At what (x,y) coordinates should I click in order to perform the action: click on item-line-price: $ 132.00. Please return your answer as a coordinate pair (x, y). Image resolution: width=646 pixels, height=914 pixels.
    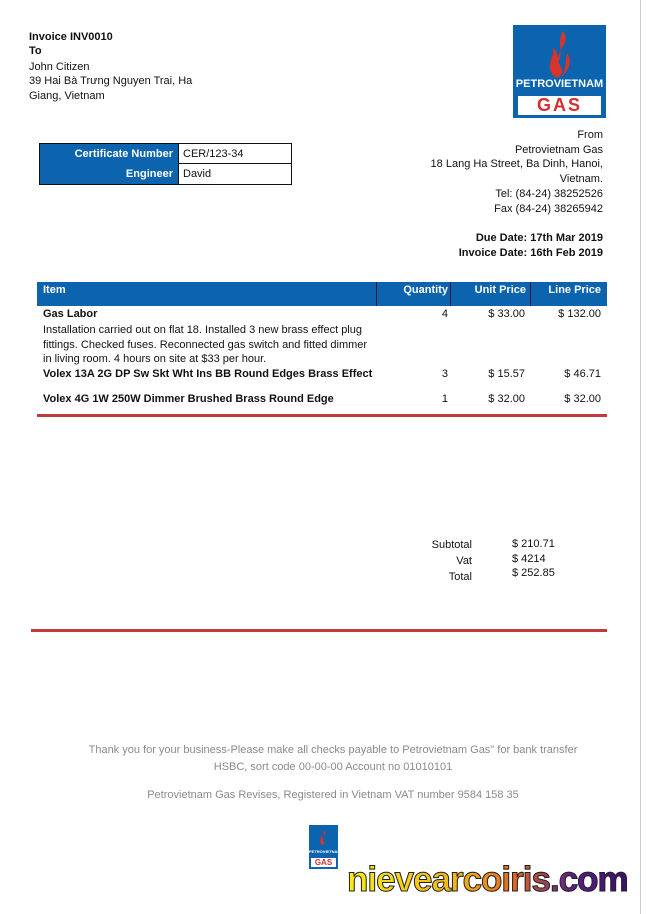
    Looking at the image, I should click on (579, 314).